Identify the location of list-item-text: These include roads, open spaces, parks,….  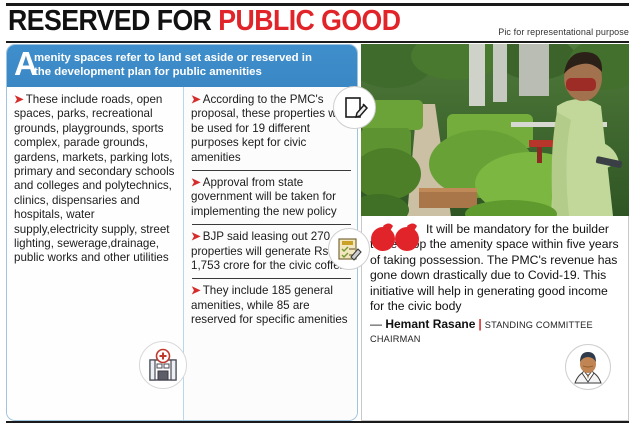
(94, 179).